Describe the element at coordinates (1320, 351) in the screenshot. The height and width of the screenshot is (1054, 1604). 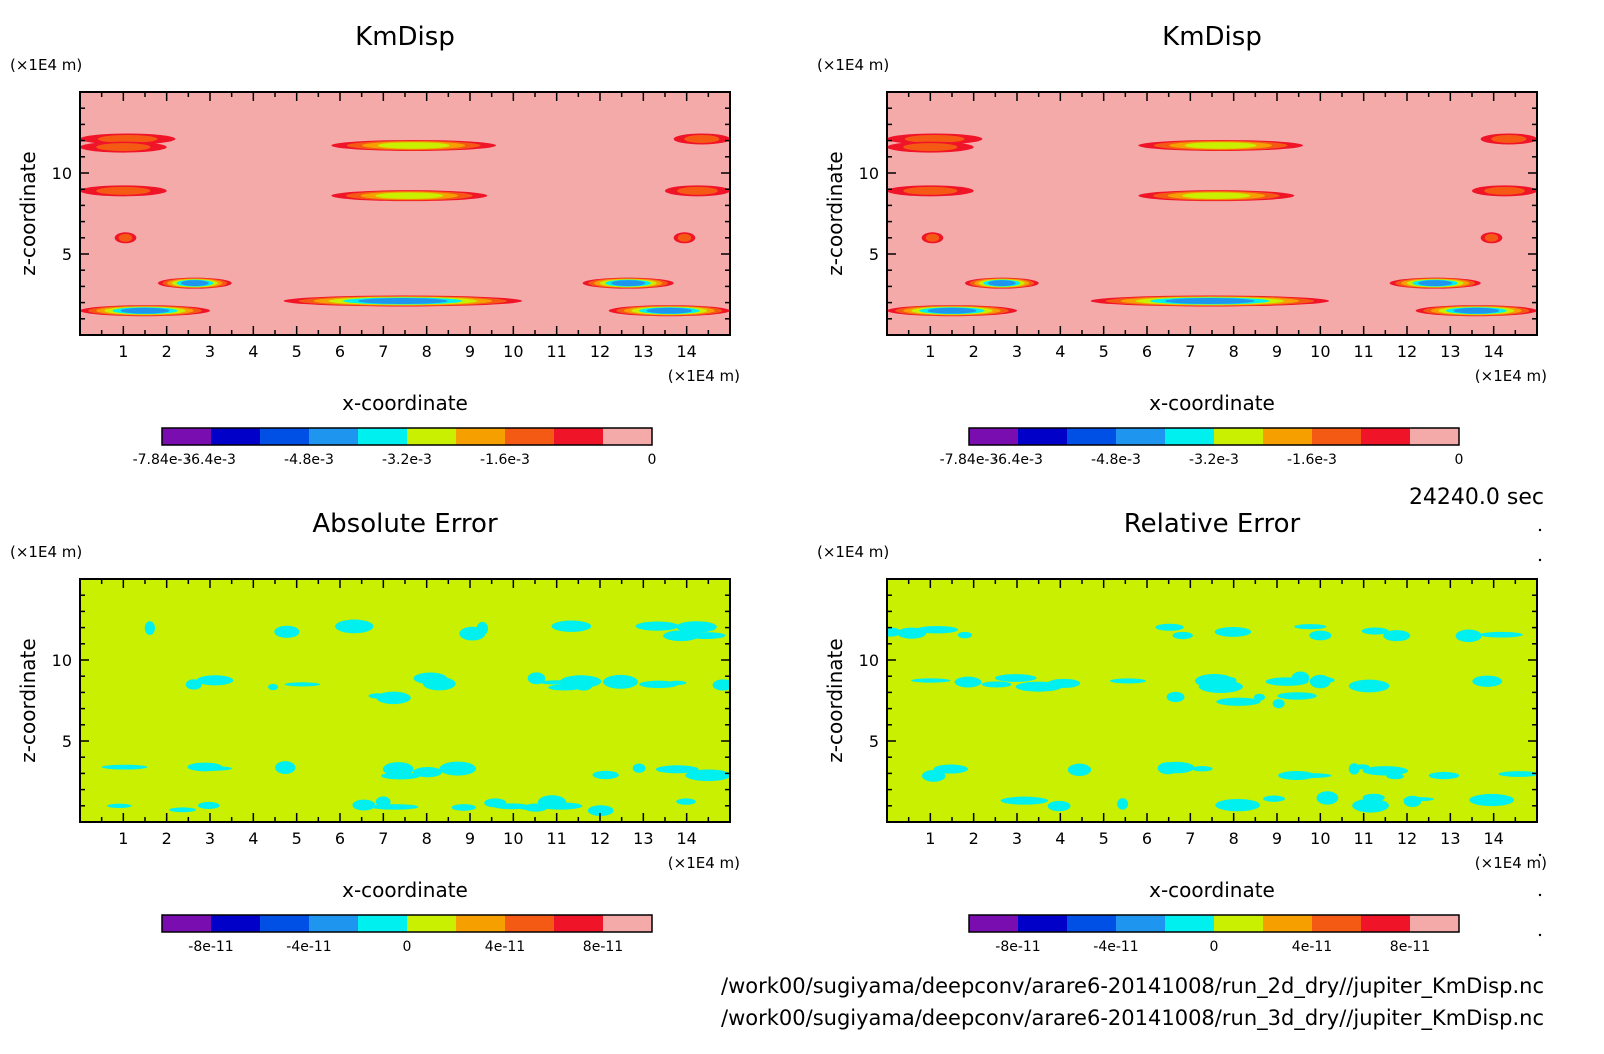
I see `x-tick-label: 10` at that location.